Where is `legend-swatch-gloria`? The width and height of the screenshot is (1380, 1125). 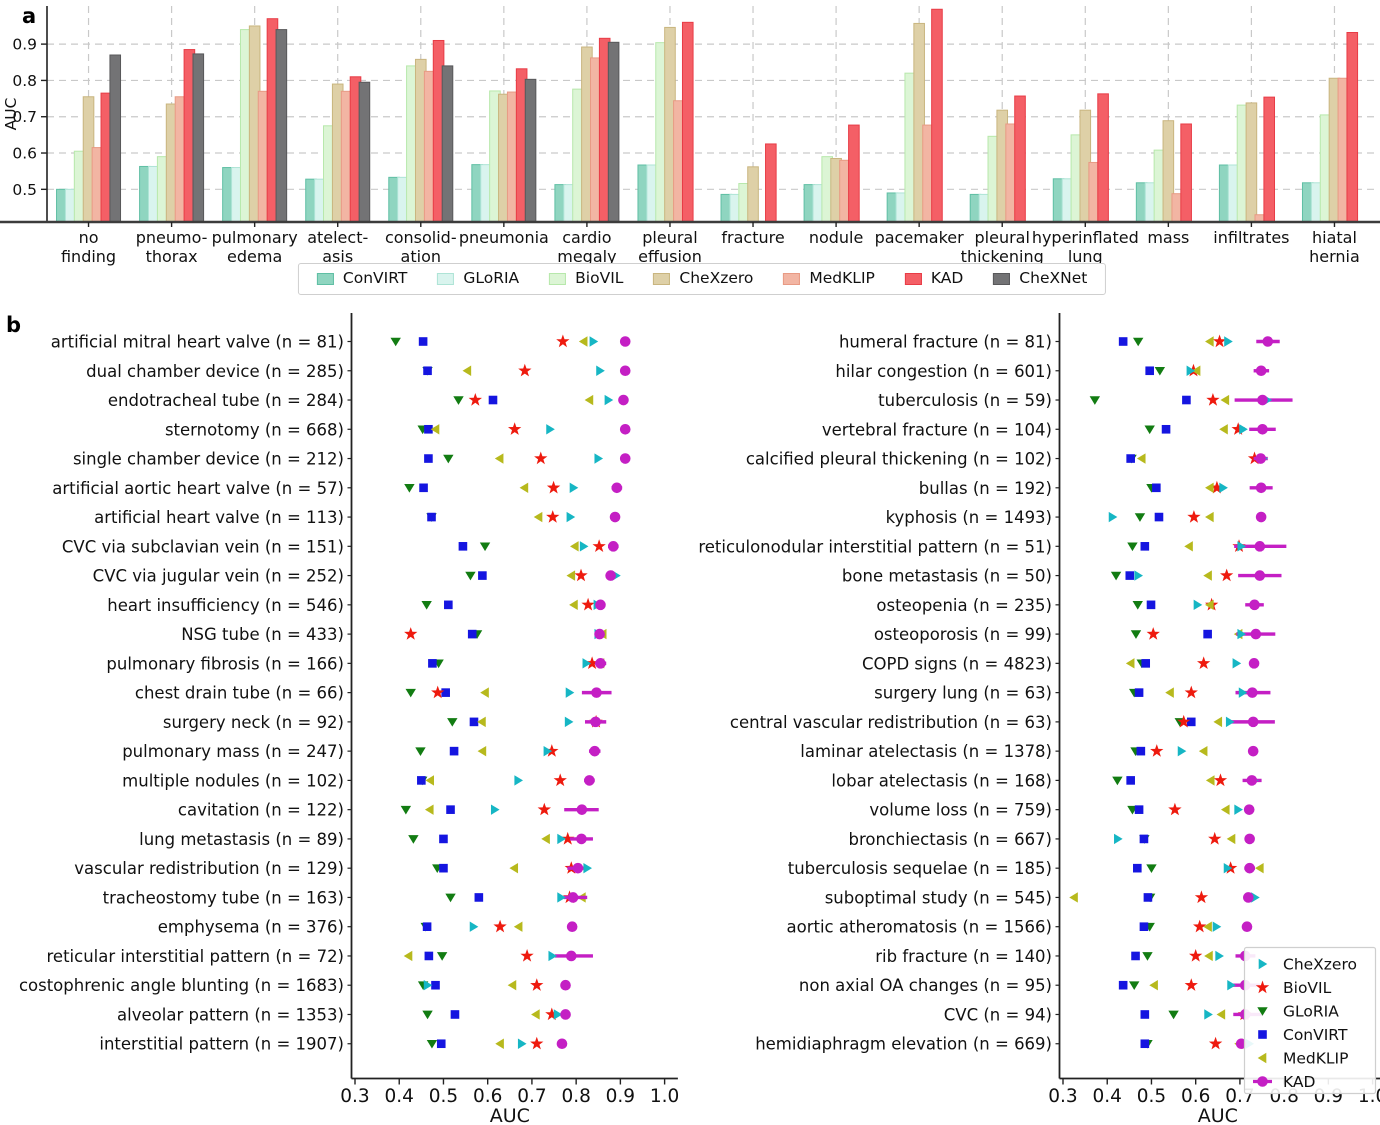
legend-swatch-gloria is located at coordinates (446, 278).